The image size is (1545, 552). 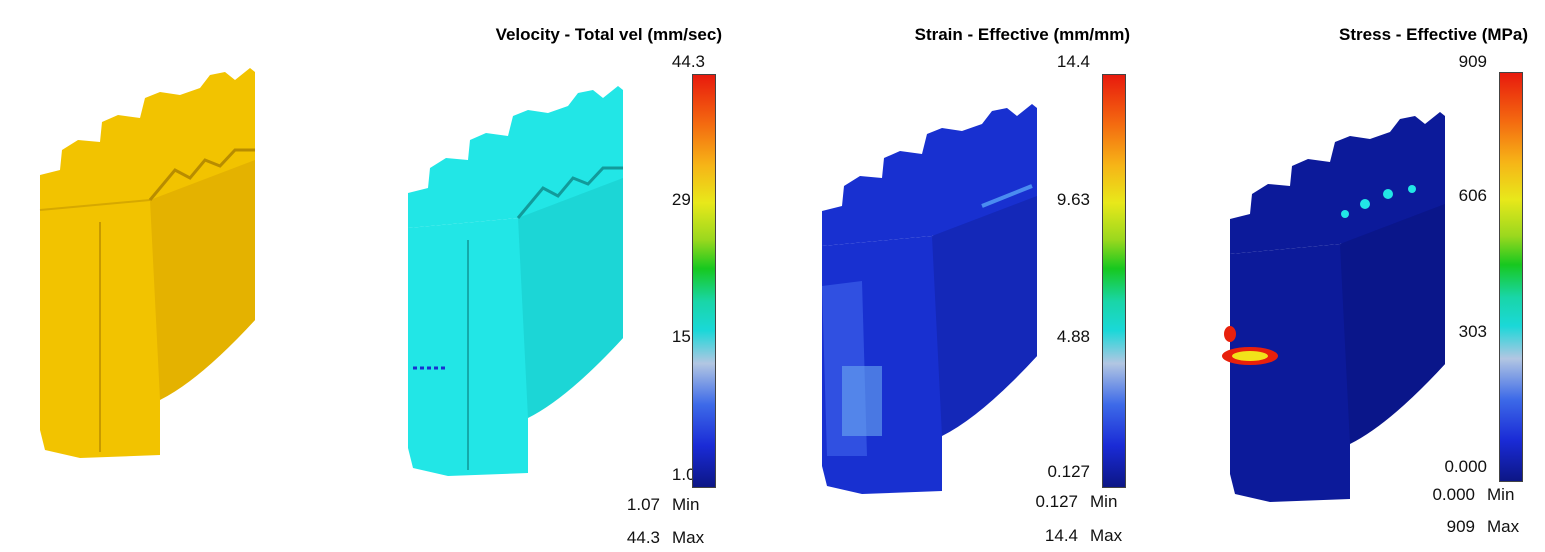 What do you see at coordinates (643, 504) in the screenshot?
I see `velocity-min-value: 1.07` at bounding box center [643, 504].